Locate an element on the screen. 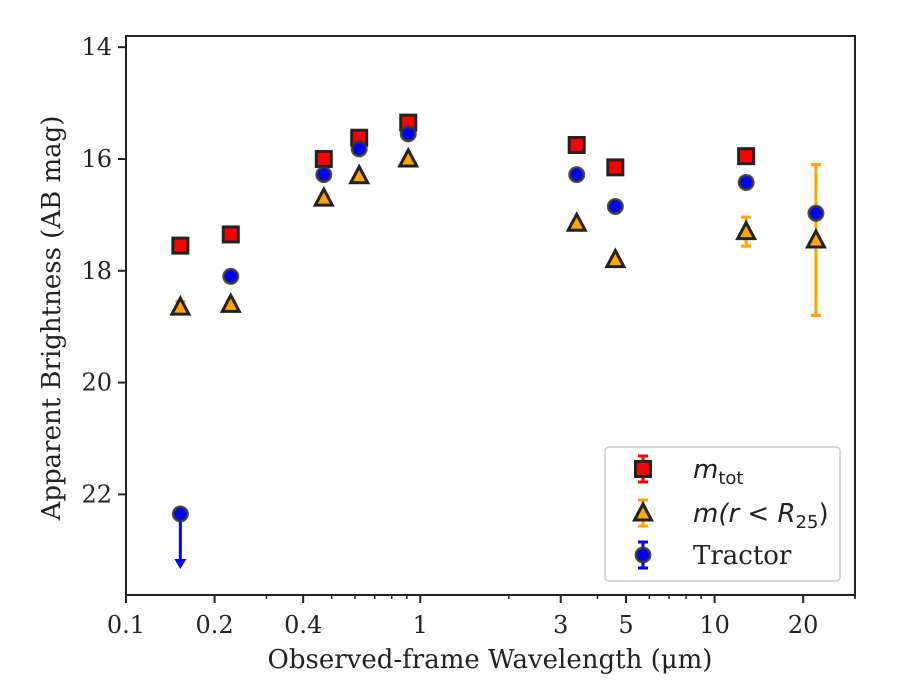 The height and width of the screenshot is (700, 900). legend-label-m_tot: mtot is located at coordinates (718, 472).